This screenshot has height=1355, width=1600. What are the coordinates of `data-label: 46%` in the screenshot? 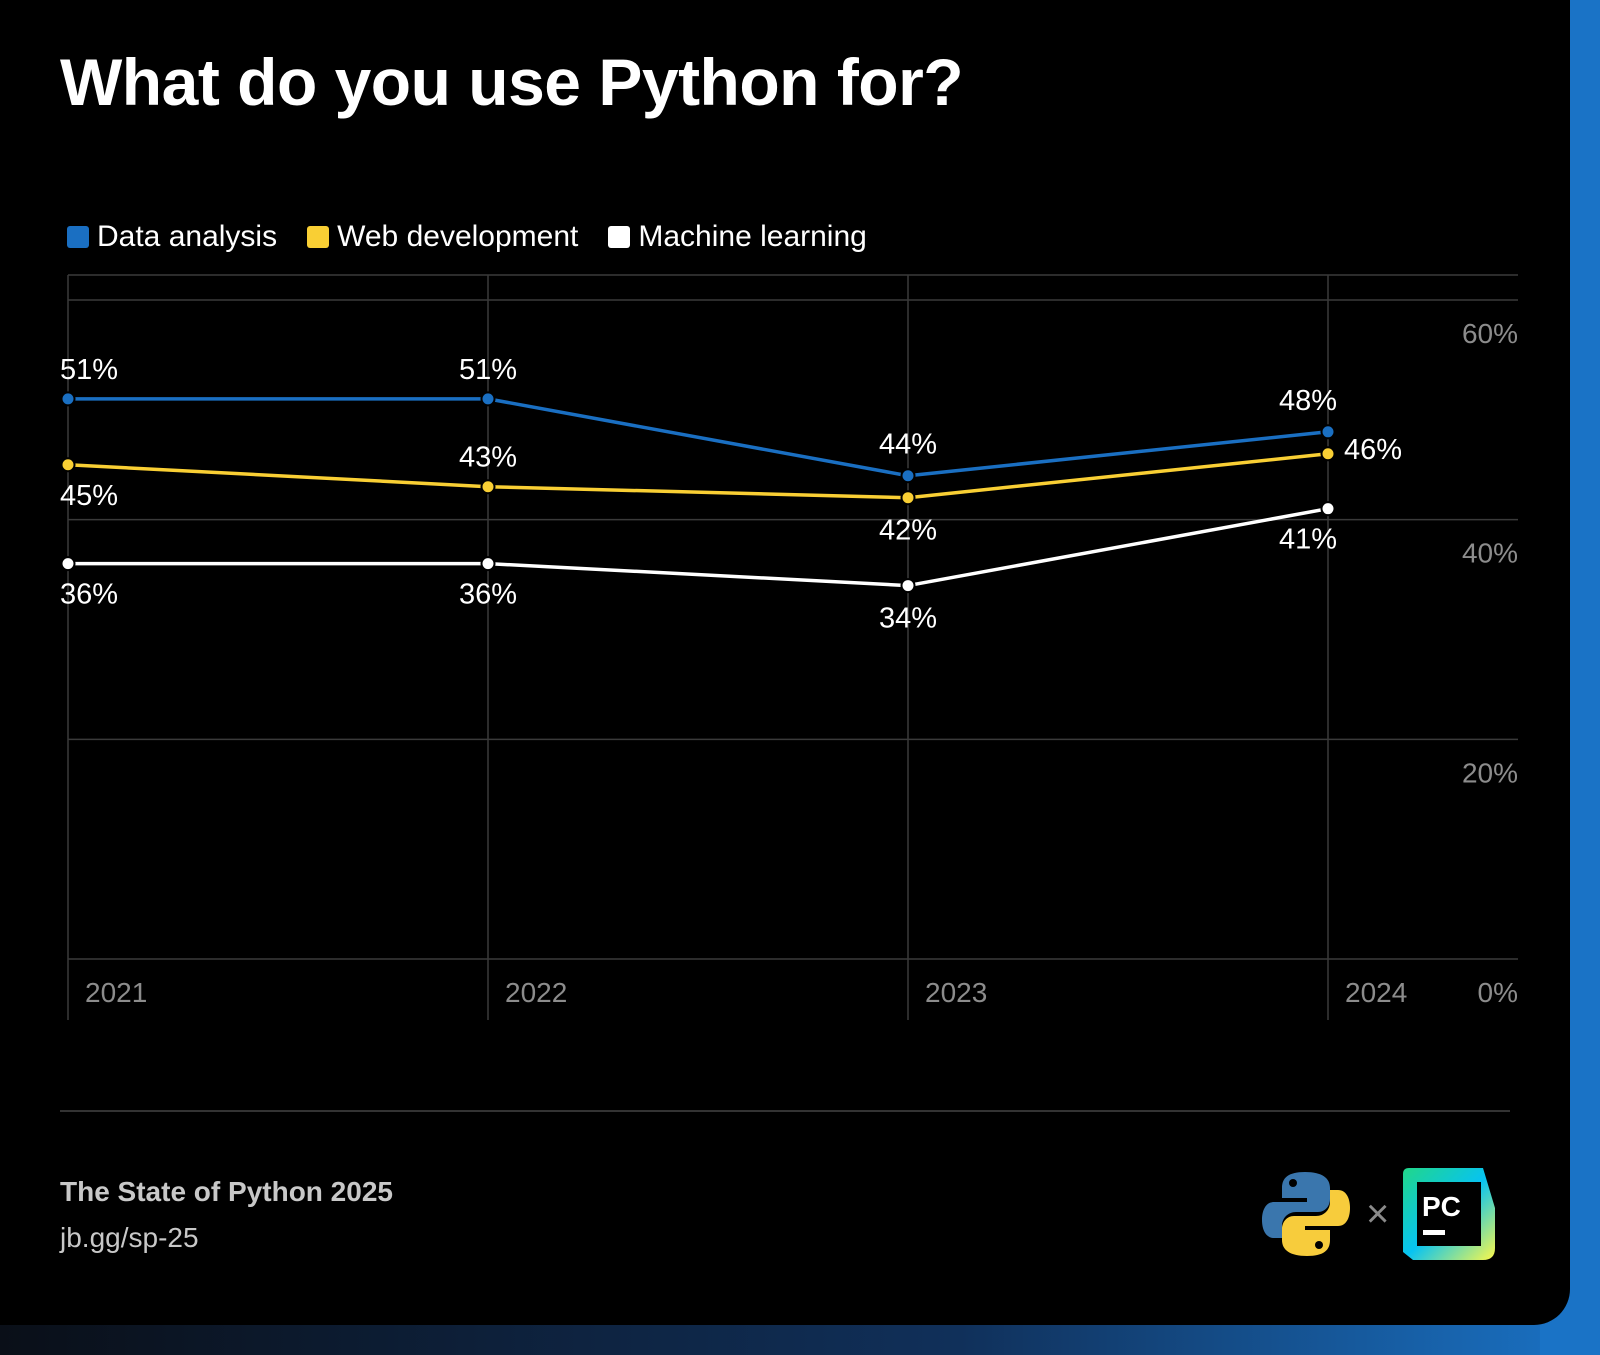 It's located at (1373, 450).